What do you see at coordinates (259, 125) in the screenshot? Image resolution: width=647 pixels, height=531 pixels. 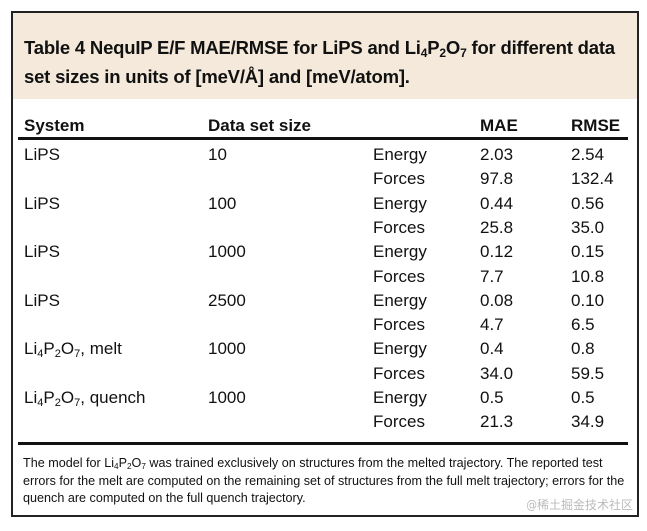 I see `header-size: Data set size` at bounding box center [259, 125].